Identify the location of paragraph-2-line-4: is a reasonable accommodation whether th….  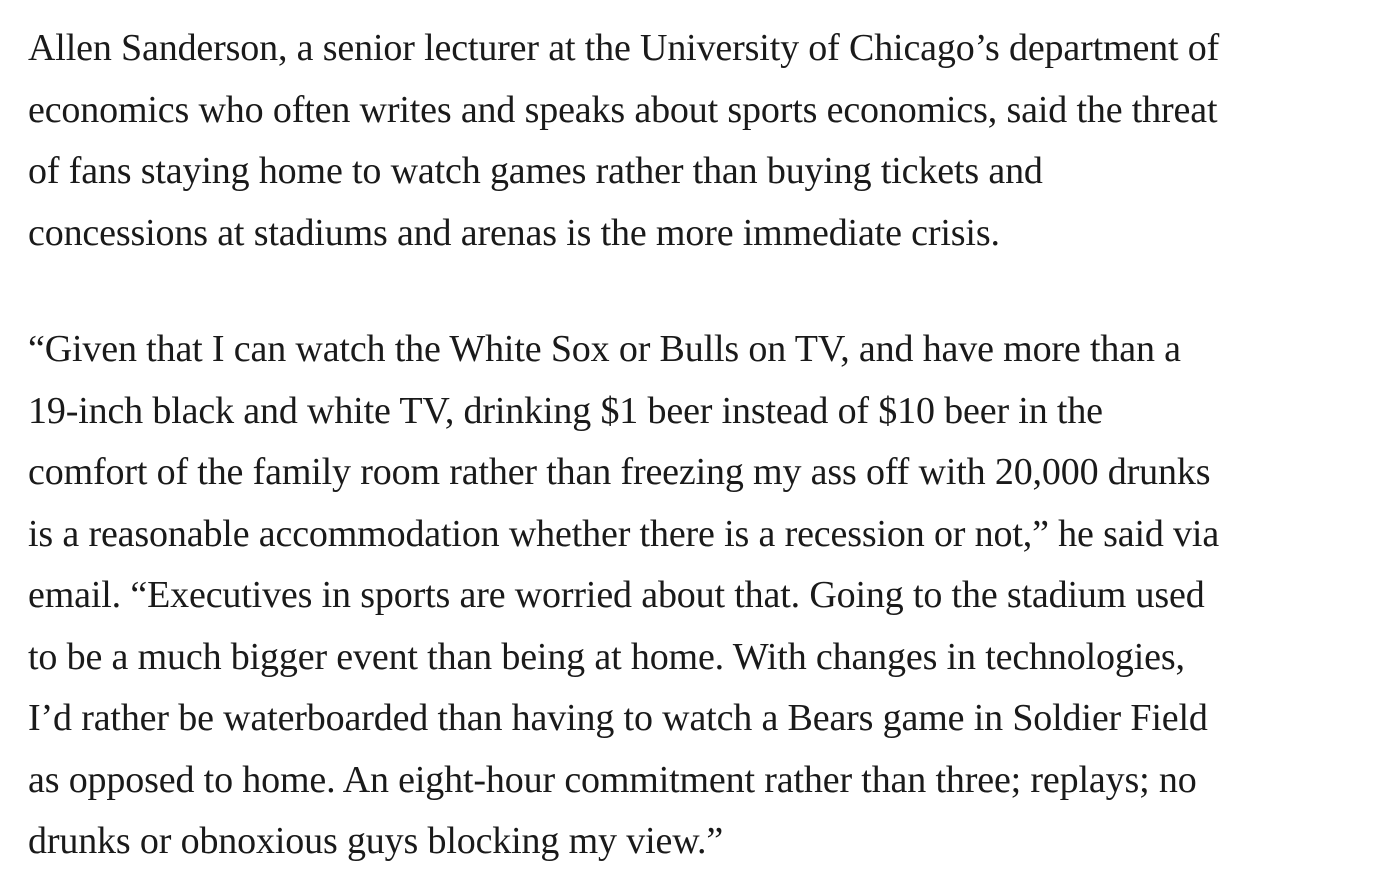
(624, 533).